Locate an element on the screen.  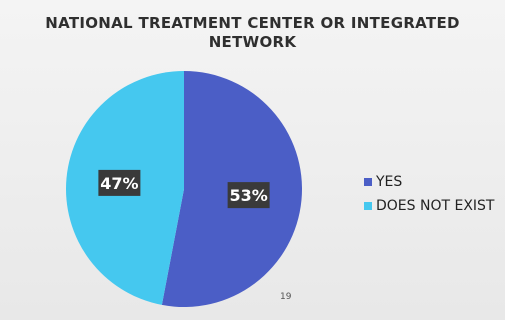
legend-swatch-yes is located at coordinates (368, 182).